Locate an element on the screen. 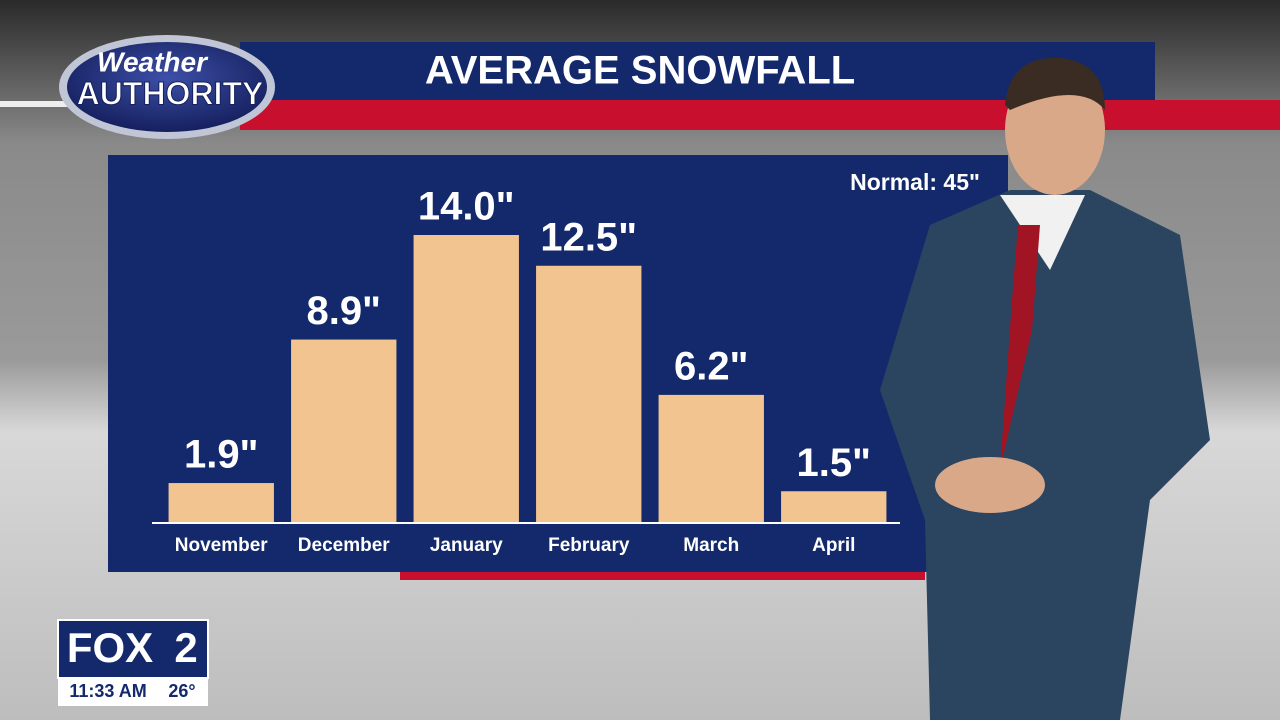 The width and height of the screenshot is (1280, 725). temperature: 26° is located at coordinates (181, 691).